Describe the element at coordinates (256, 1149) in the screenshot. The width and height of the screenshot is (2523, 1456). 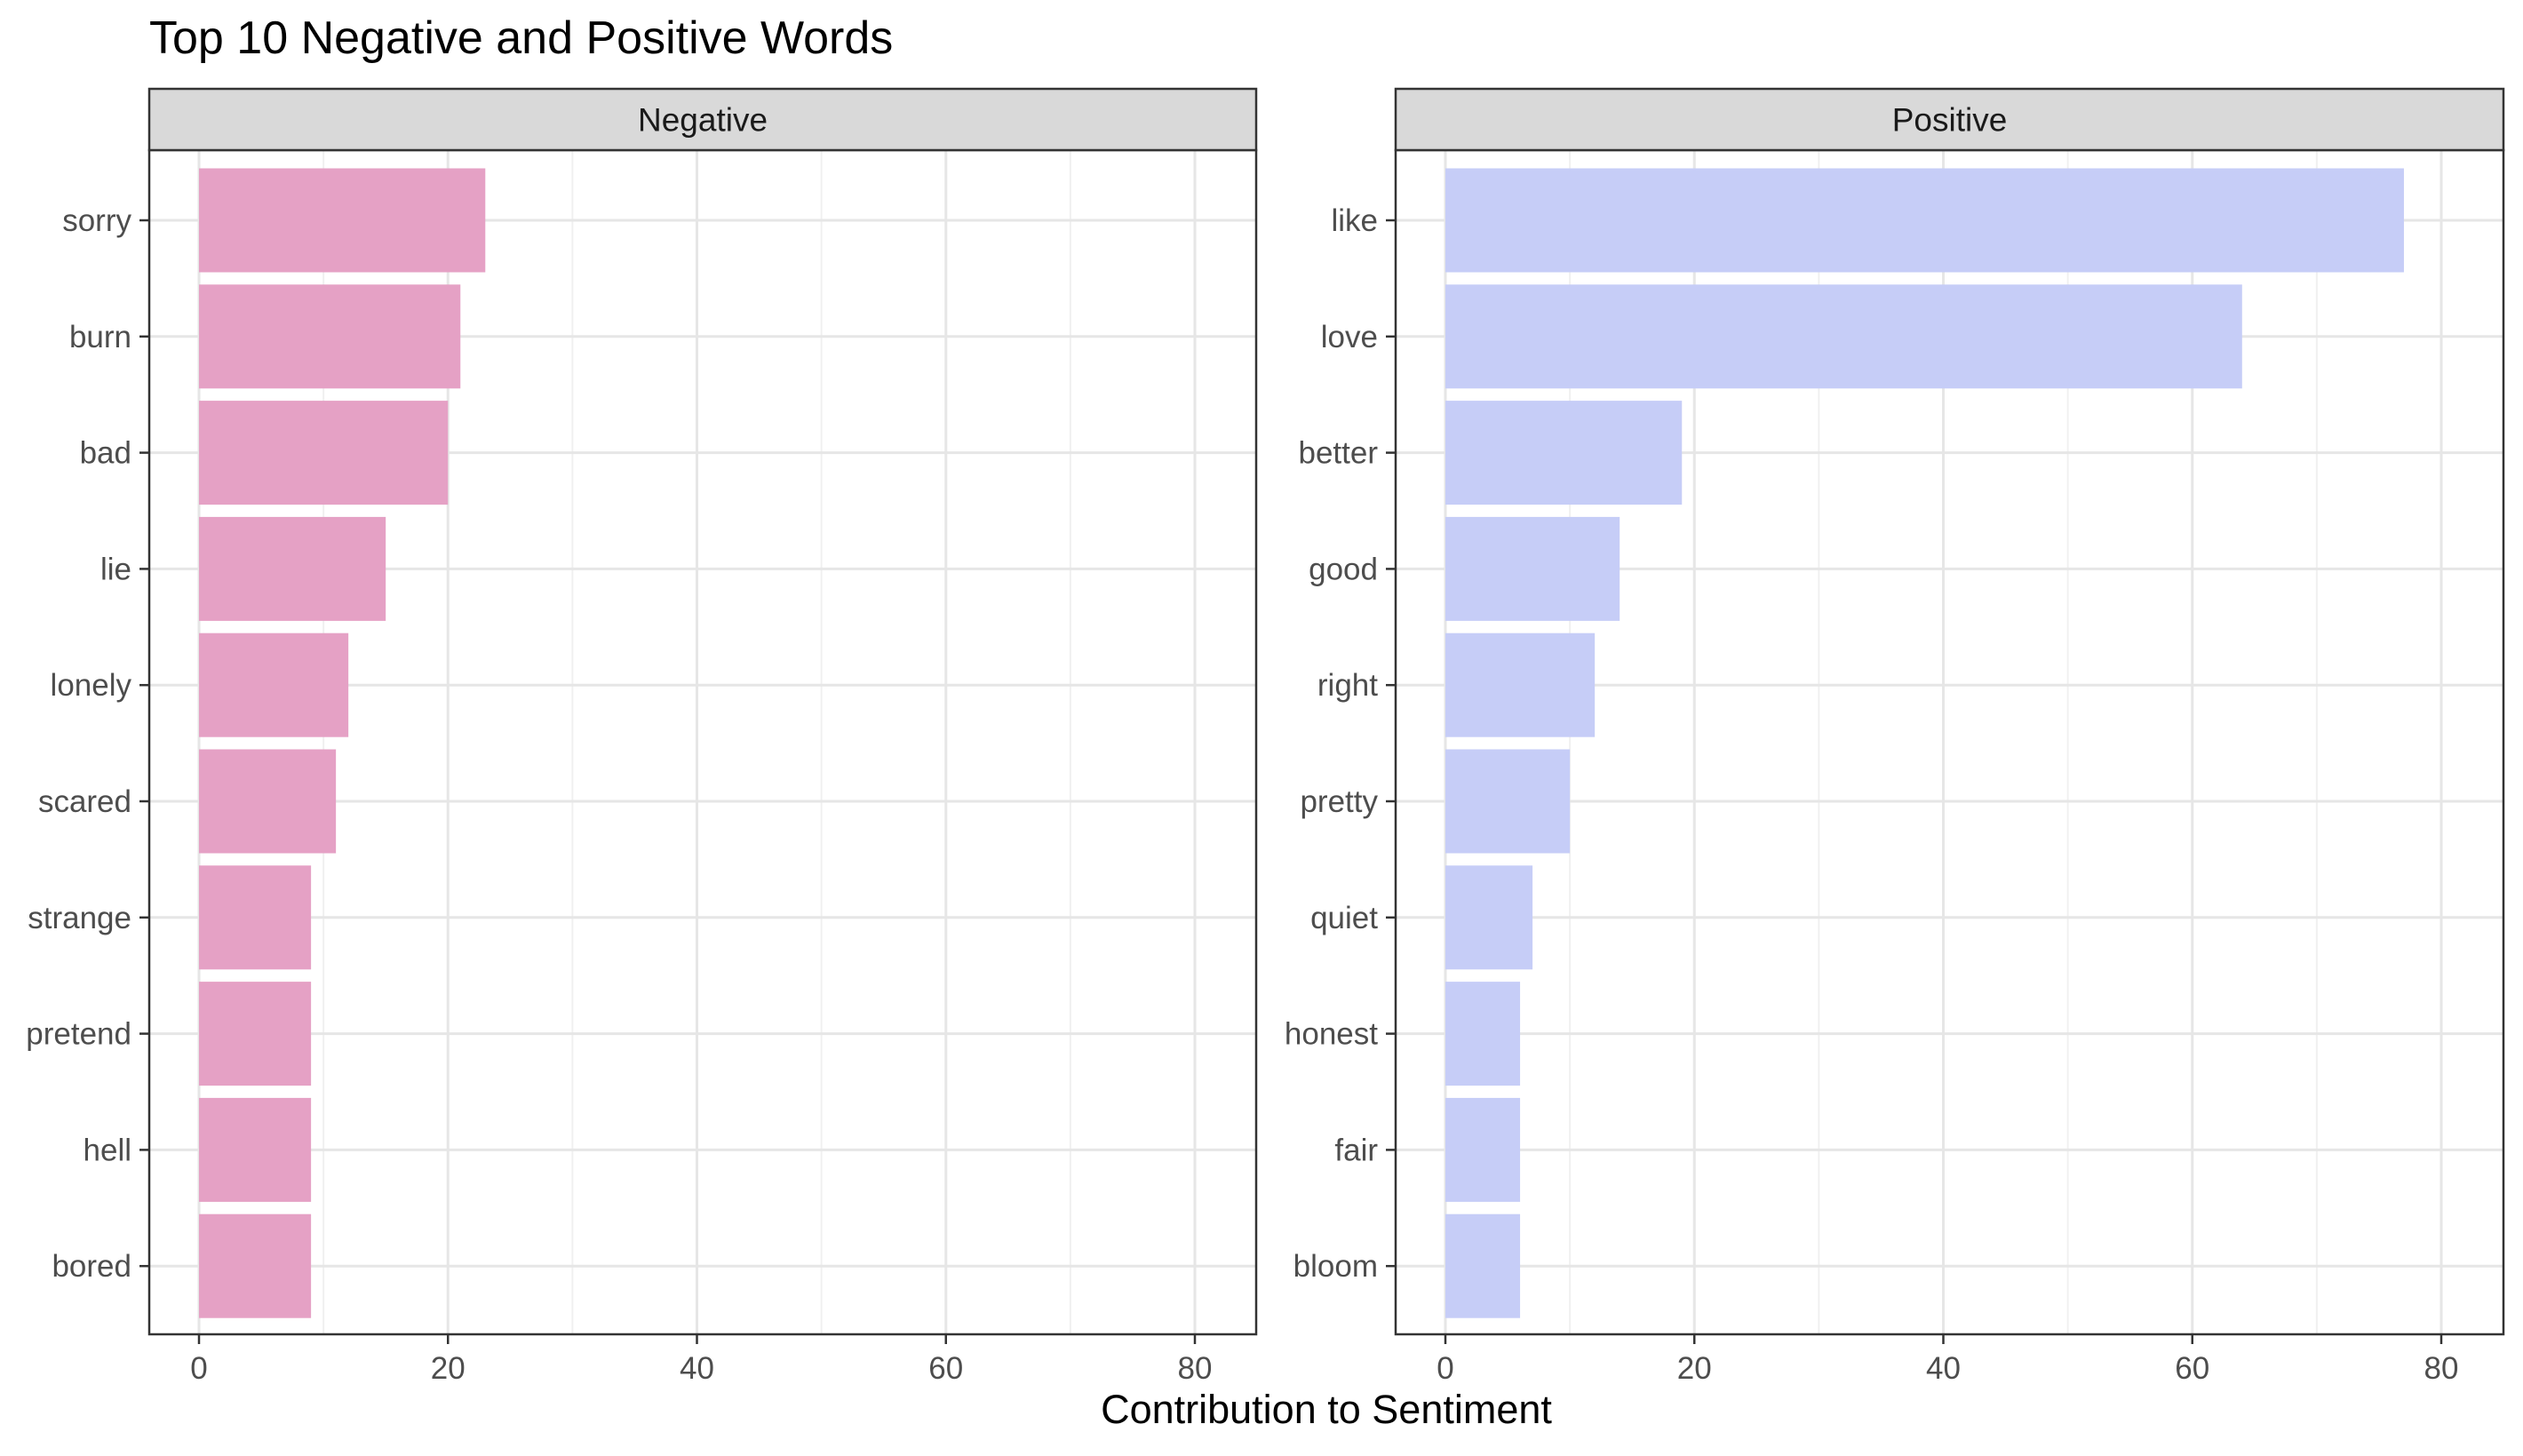
I see `bar-hell` at that location.